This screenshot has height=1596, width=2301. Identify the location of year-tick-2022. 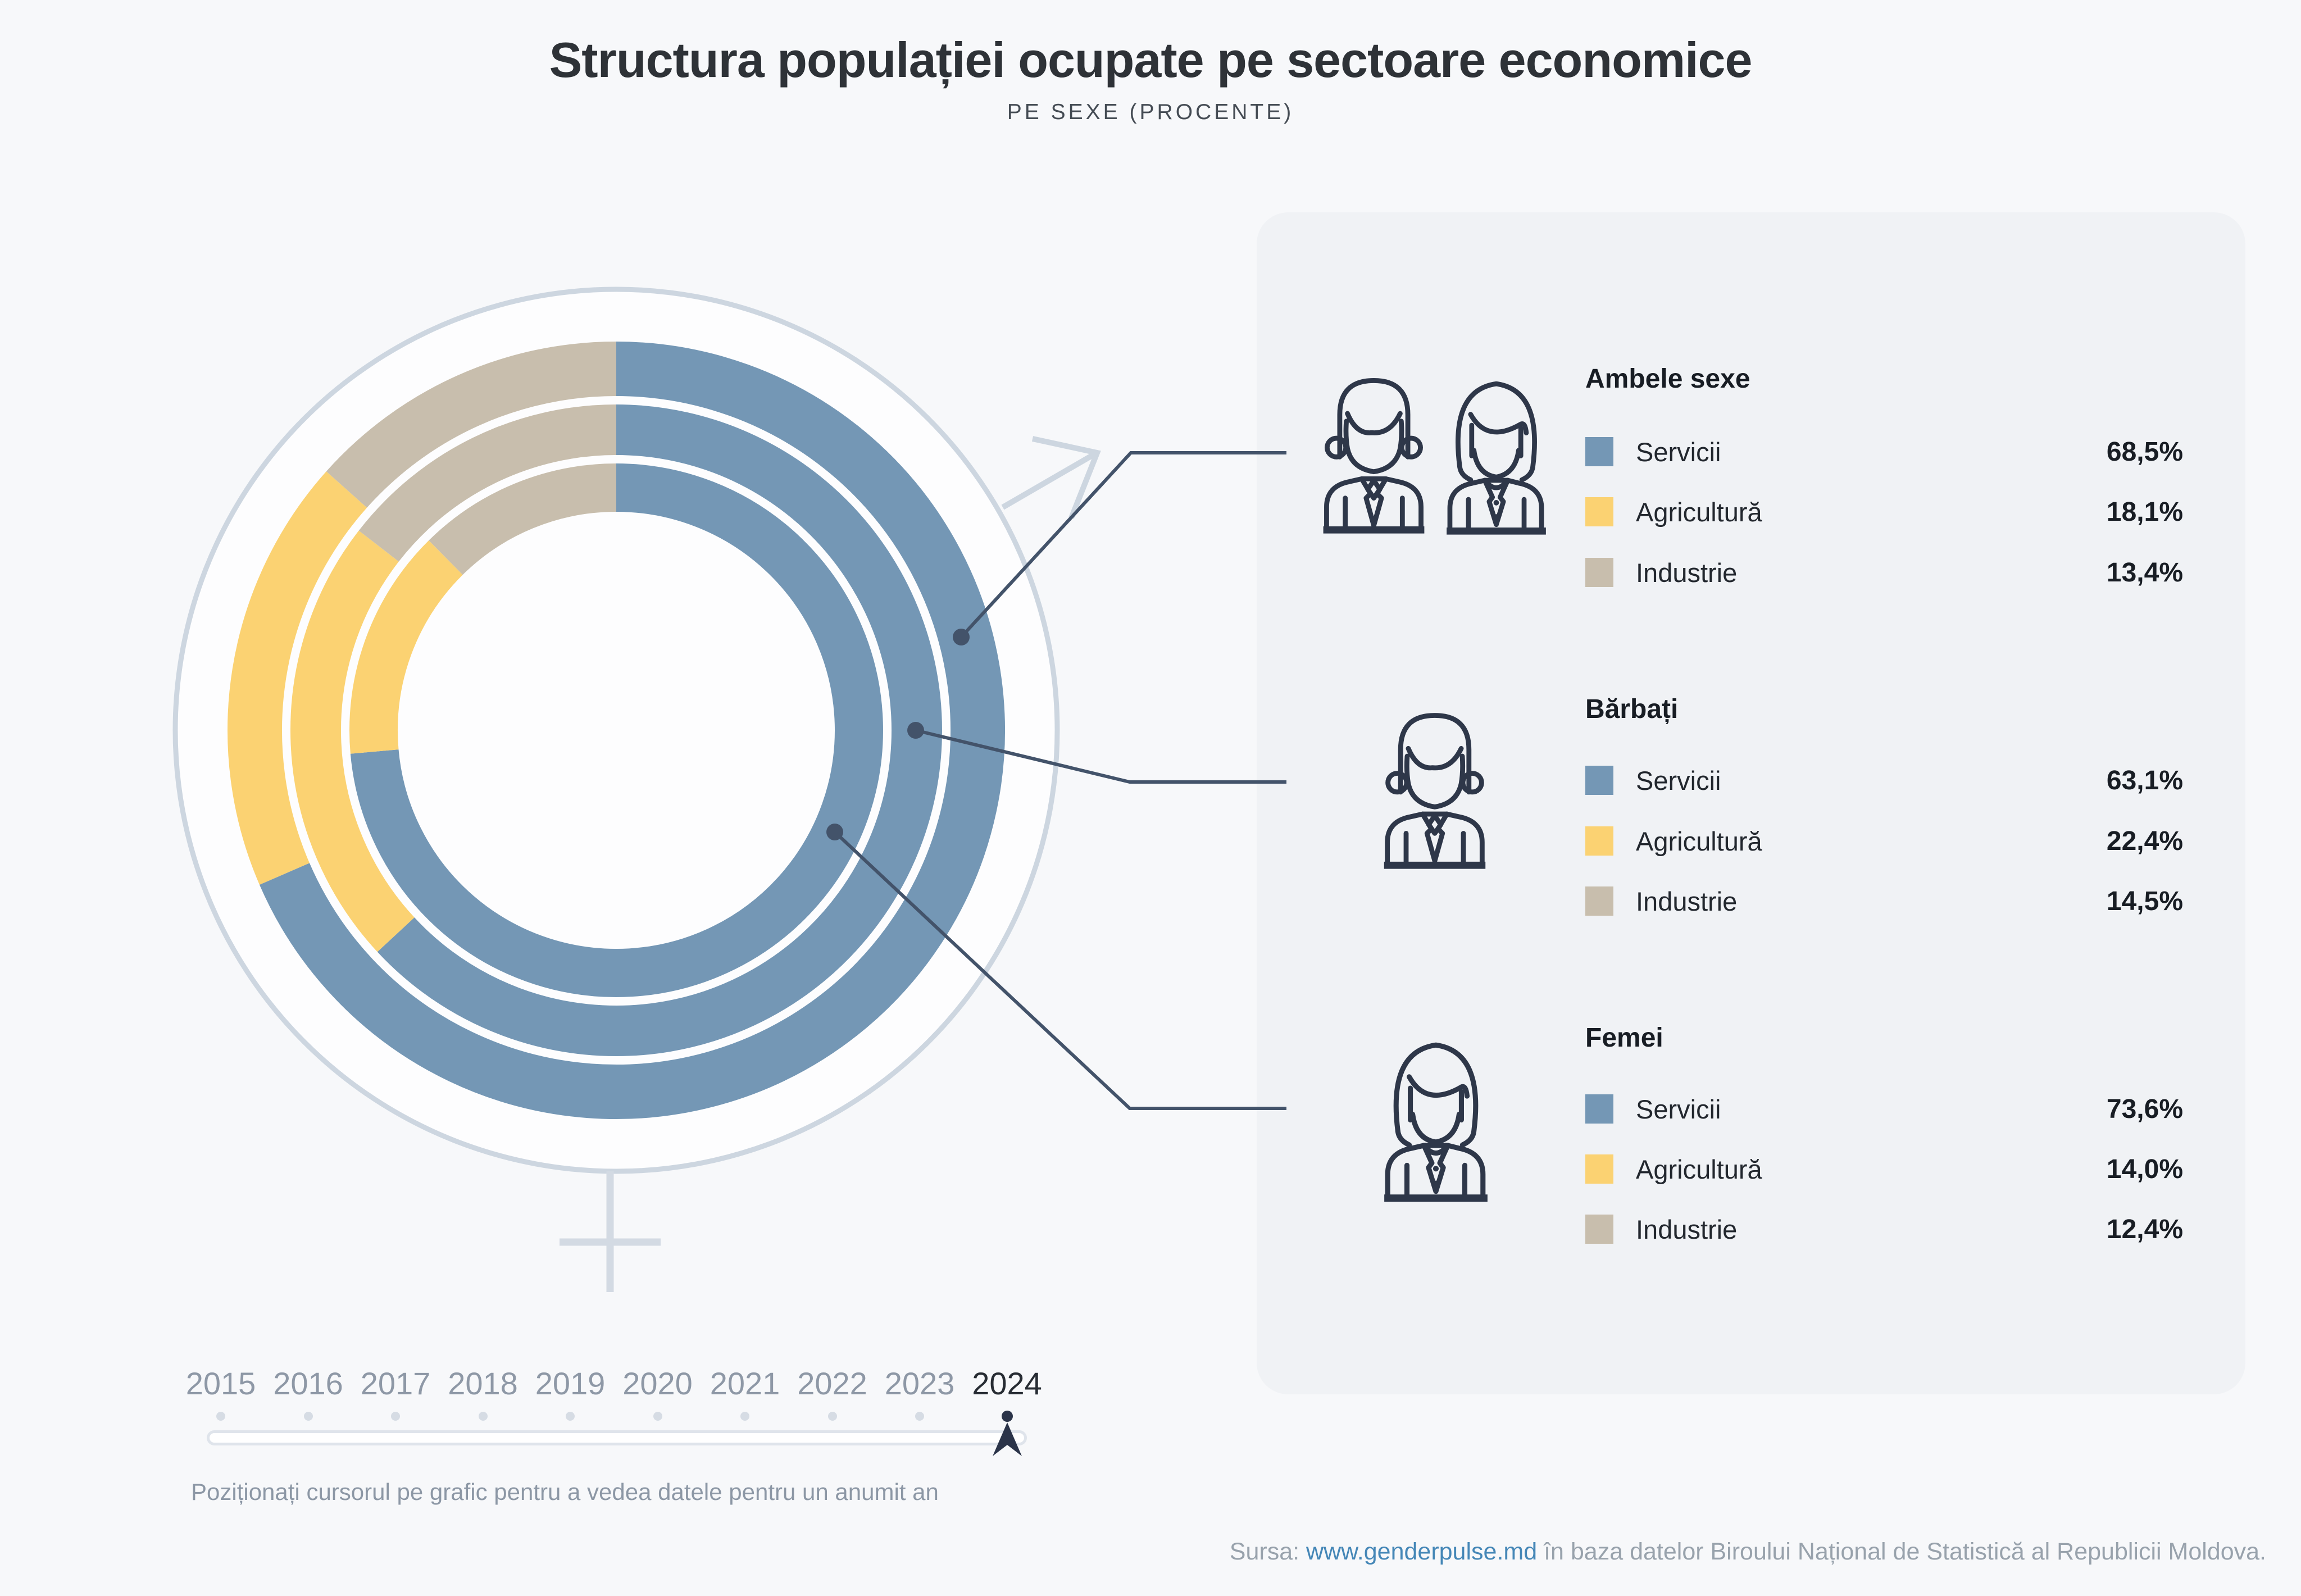
(832, 1416).